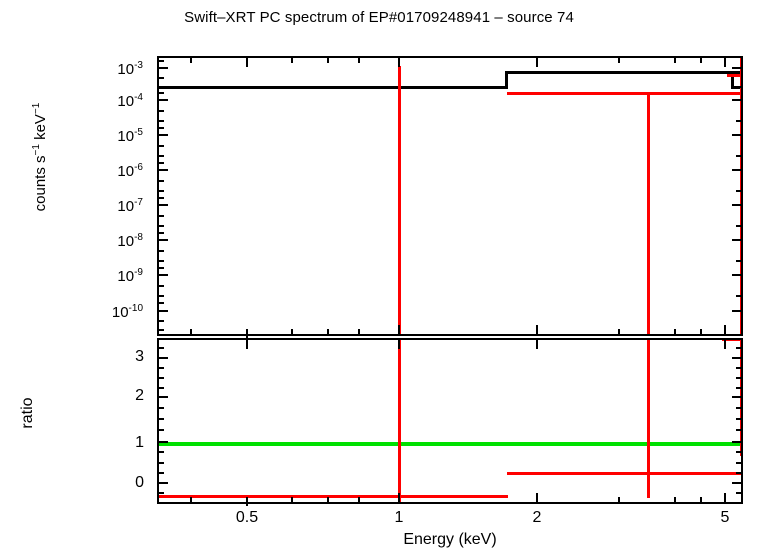 The width and height of the screenshot is (758, 558). What do you see at coordinates (126, 136) in the screenshot?
I see `y-tick-base-3: 10` at bounding box center [126, 136].